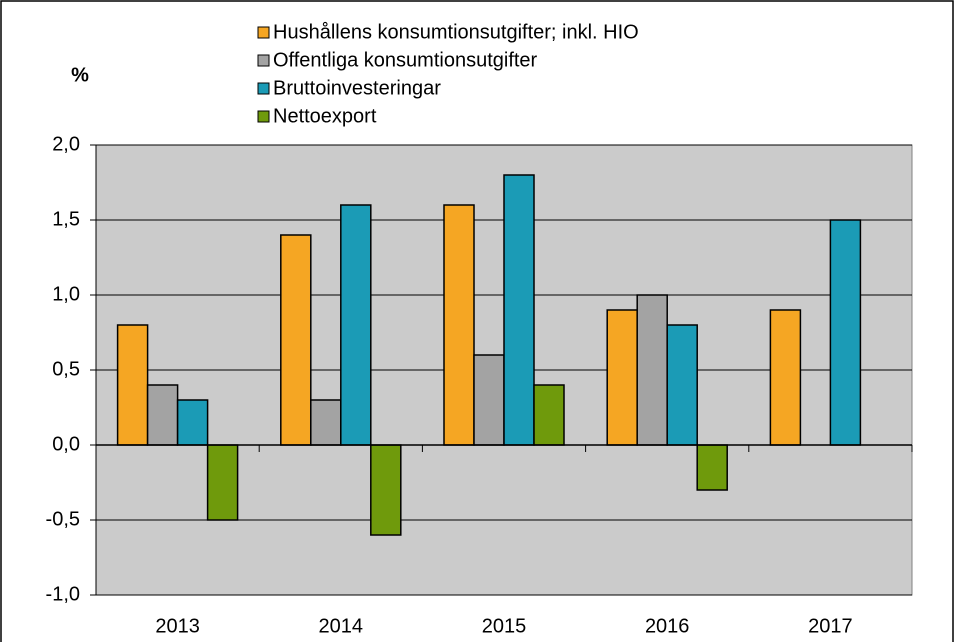 The image size is (954, 642). What do you see at coordinates (66, 369) in the screenshot?
I see `y-tick-label: 0,5` at bounding box center [66, 369].